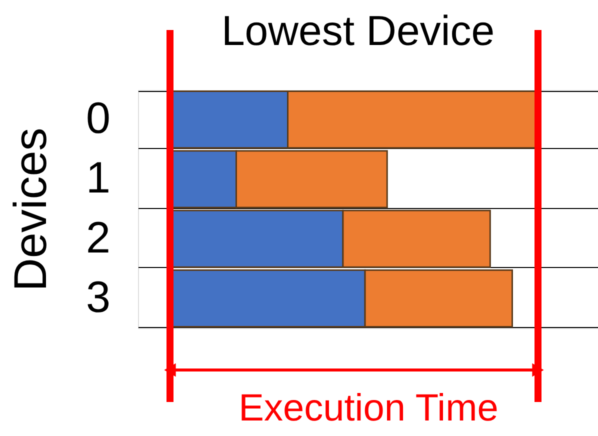 This screenshot has height=436, width=598. I want to click on y-axis-title: Devices, so click(30, 210).